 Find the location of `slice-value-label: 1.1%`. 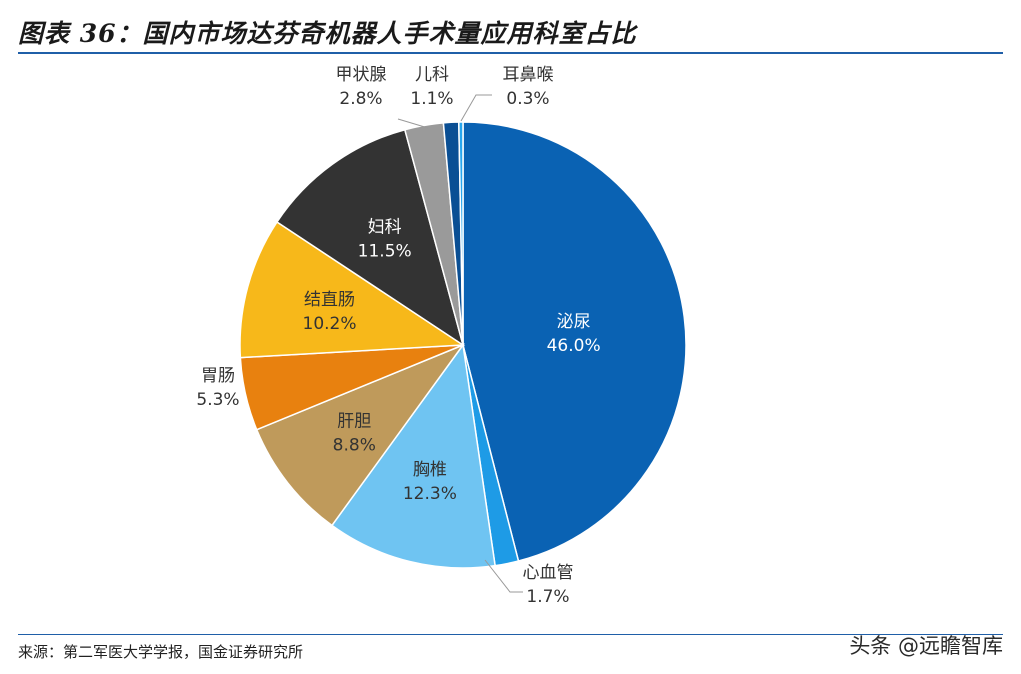

slice-value-label: 1.1% is located at coordinates (431, 99).